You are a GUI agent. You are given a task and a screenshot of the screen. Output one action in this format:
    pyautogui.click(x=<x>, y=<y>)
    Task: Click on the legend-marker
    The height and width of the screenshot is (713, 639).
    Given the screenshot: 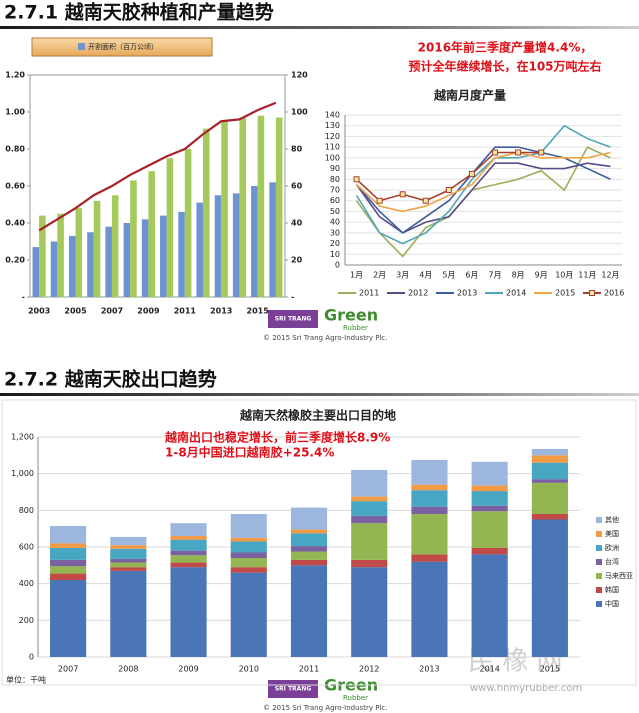 What is the action you would take?
    pyautogui.click(x=592, y=293)
    